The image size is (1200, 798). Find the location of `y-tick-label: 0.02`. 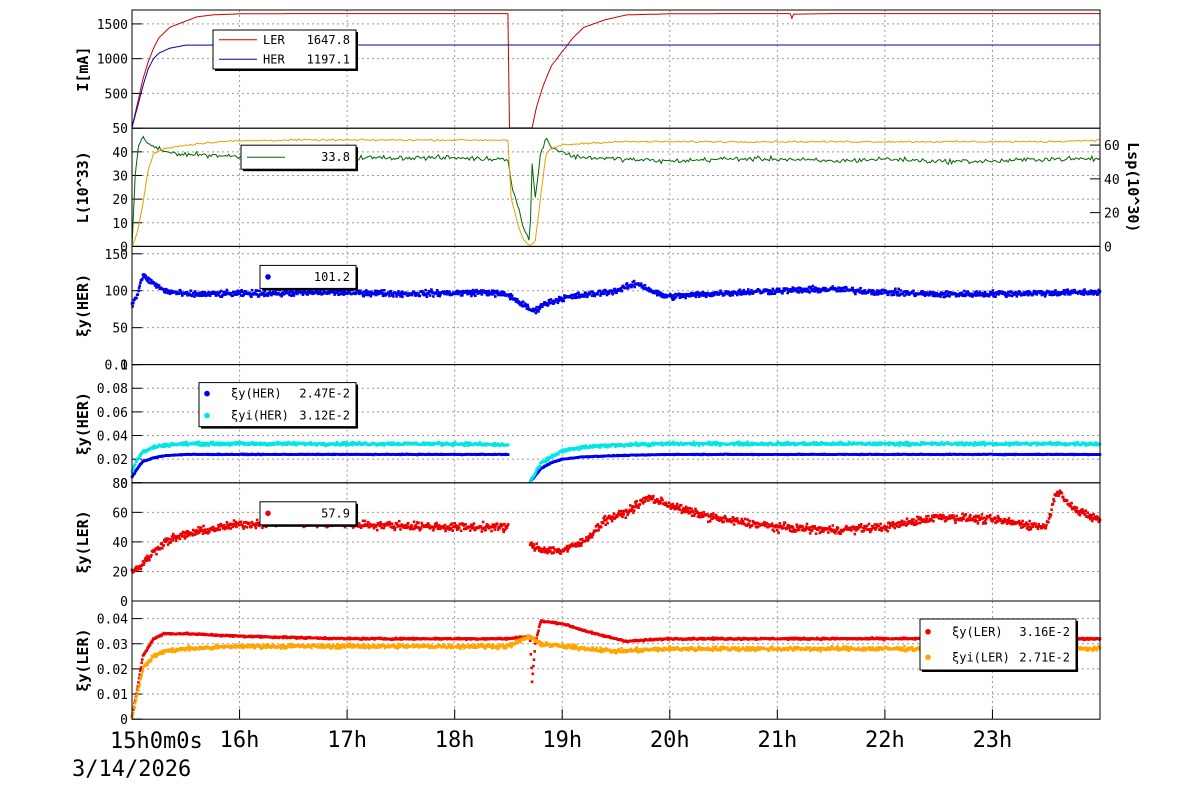

y-tick-label: 0.02 is located at coordinates (112, 460).